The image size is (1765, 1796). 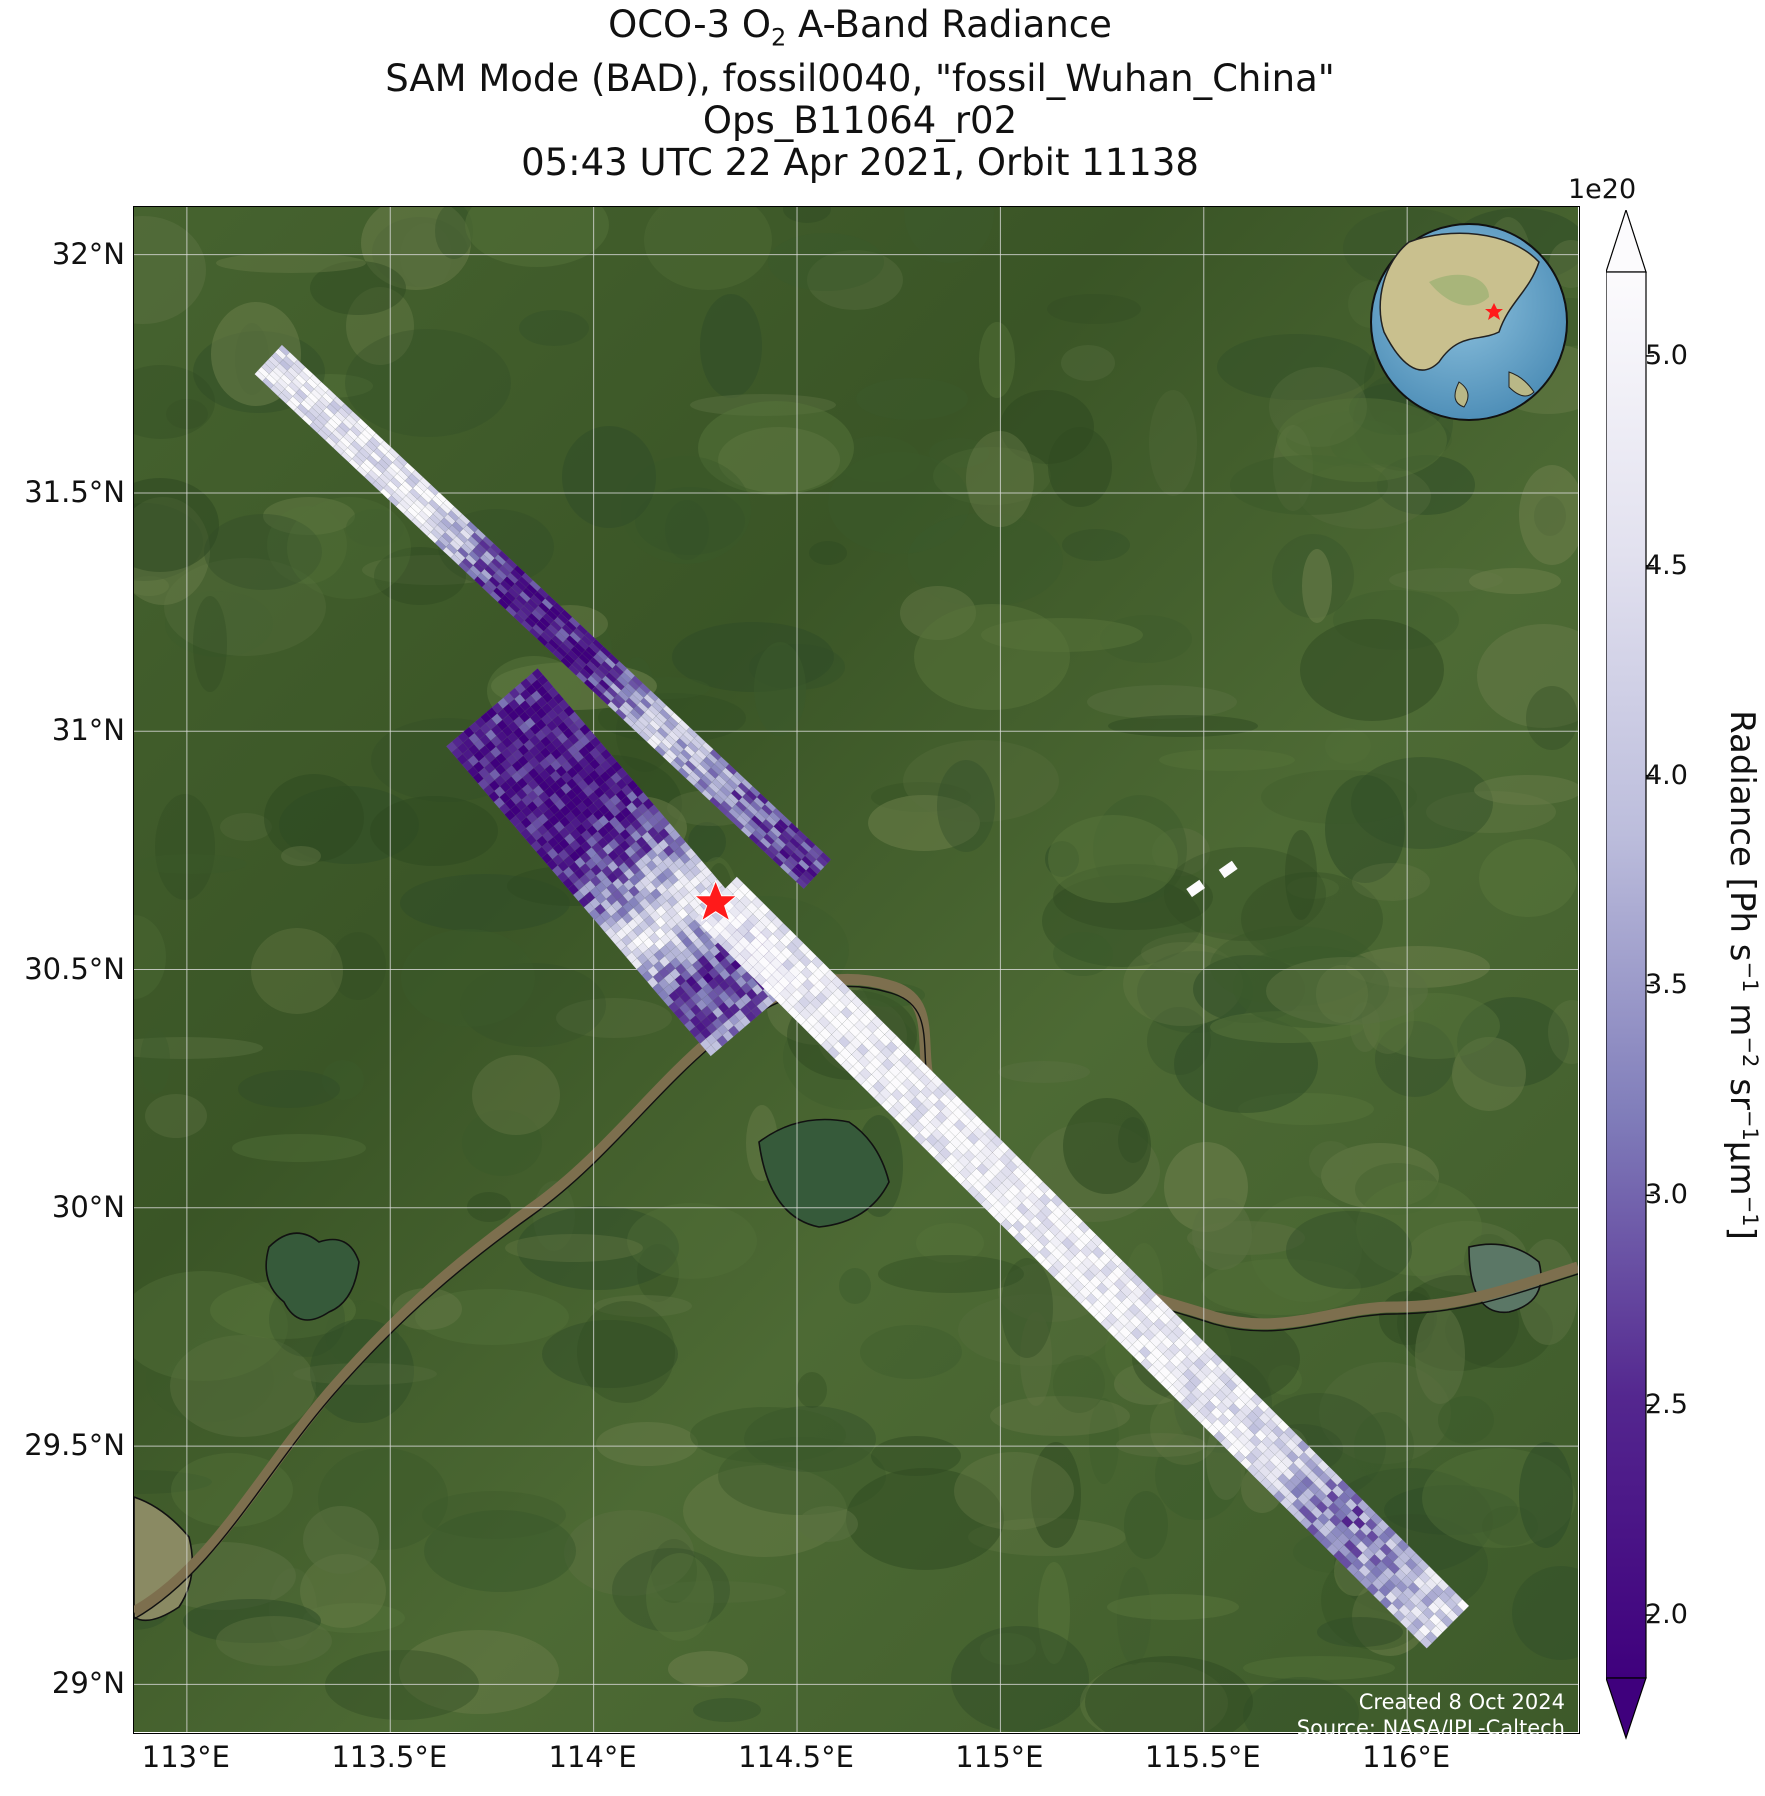 I want to click on colorbar-tick-label: 3.5, so click(x=1666, y=985).